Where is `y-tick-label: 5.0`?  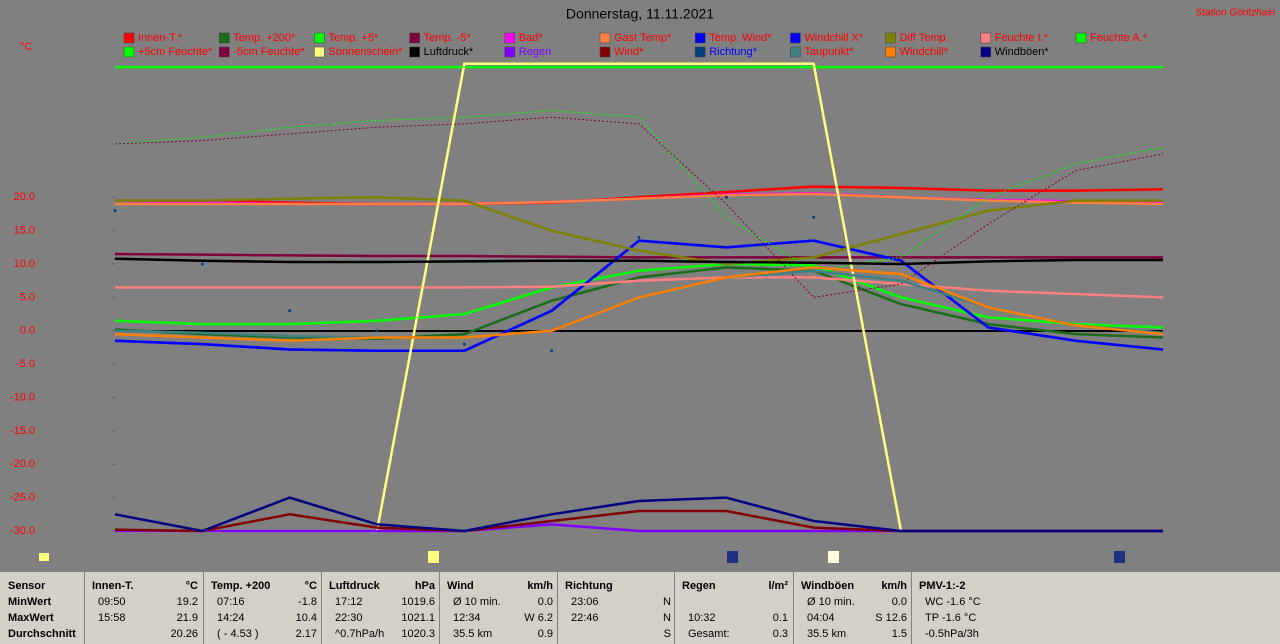 y-tick-label: 5.0 is located at coordinates (27, 297).